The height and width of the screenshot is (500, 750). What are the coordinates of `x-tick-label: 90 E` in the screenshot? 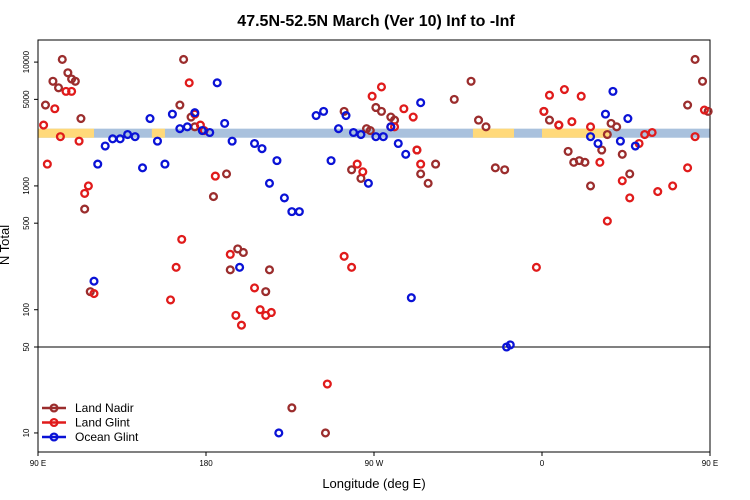 It's located at (38, 463).